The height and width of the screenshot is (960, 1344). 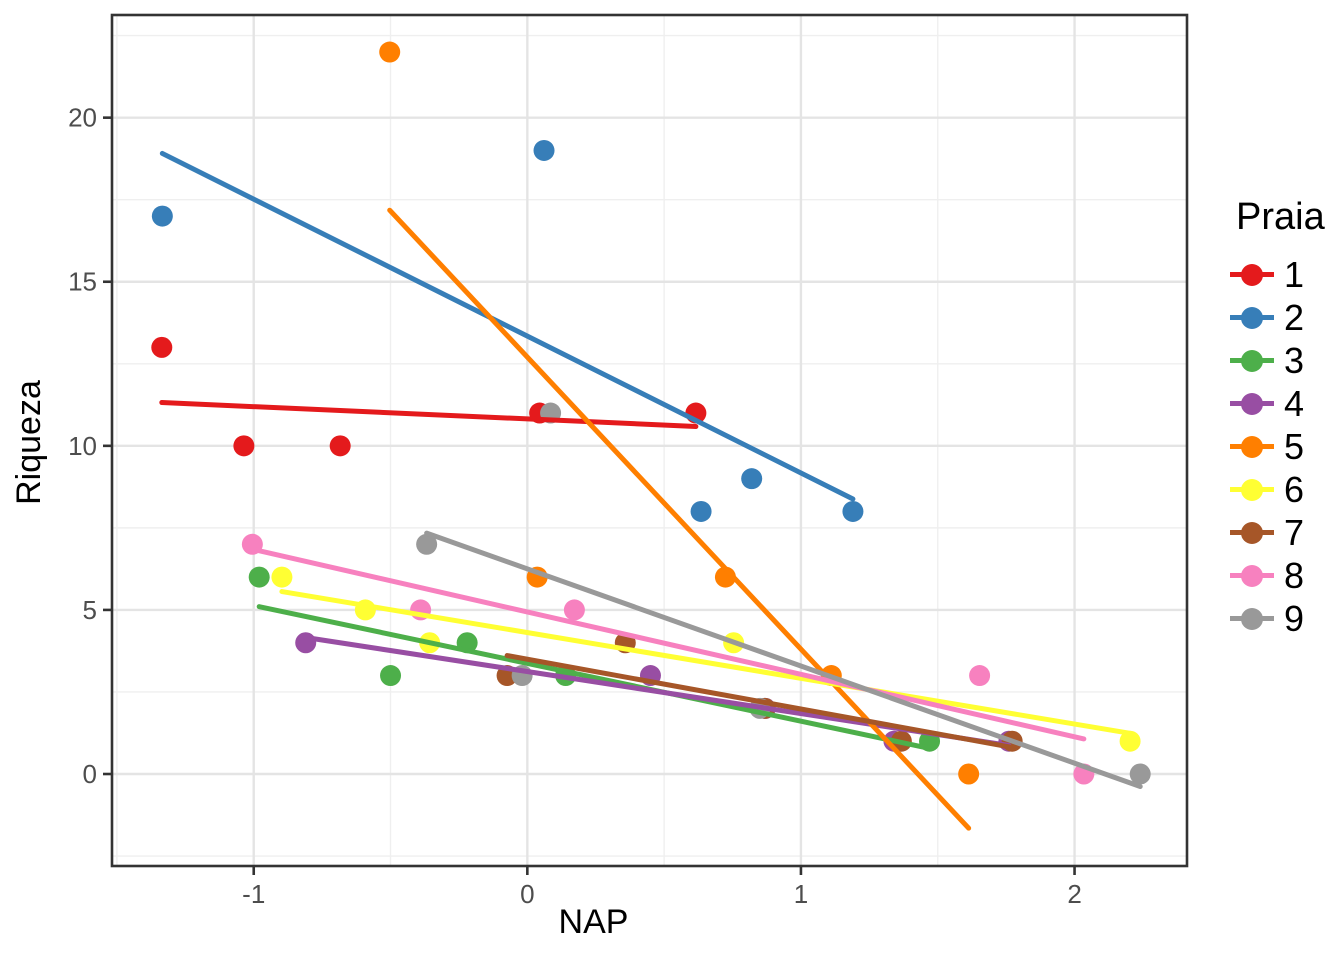 I want to click on legend-item-label: 1, so click(x=1294, y=274).